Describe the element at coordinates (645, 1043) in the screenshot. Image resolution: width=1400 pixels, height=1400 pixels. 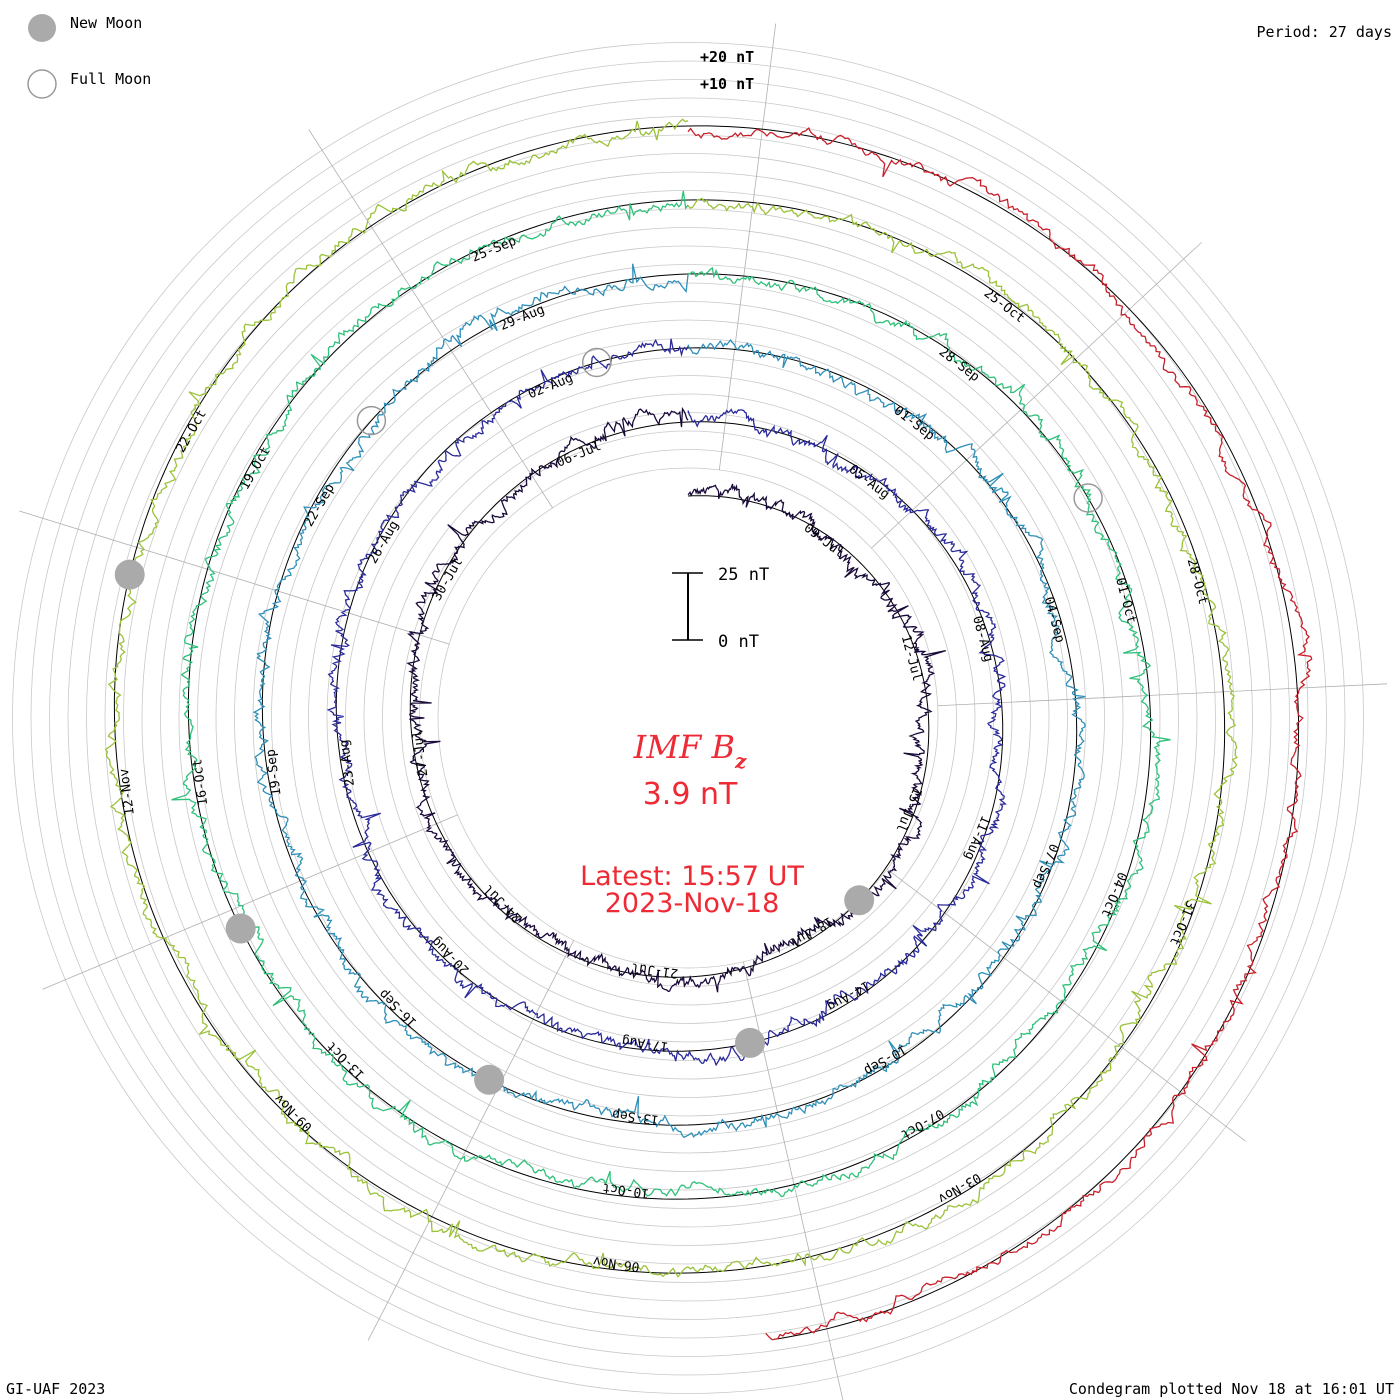
I see `date-label: 17-Aug` at that location.